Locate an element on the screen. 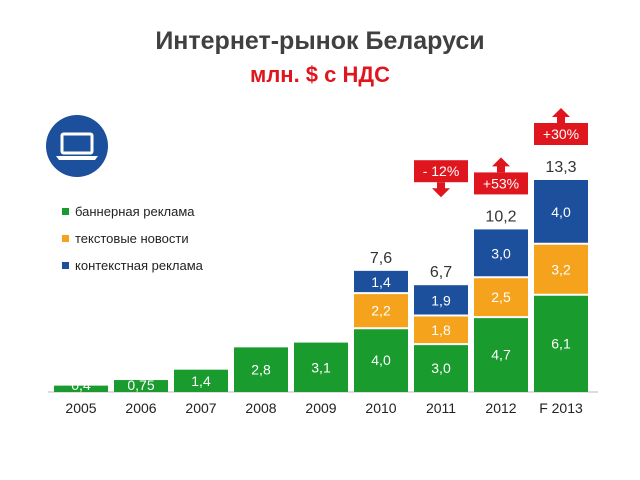  legend-item-banner: баннерная реклама is located at coordinates (132, 211).